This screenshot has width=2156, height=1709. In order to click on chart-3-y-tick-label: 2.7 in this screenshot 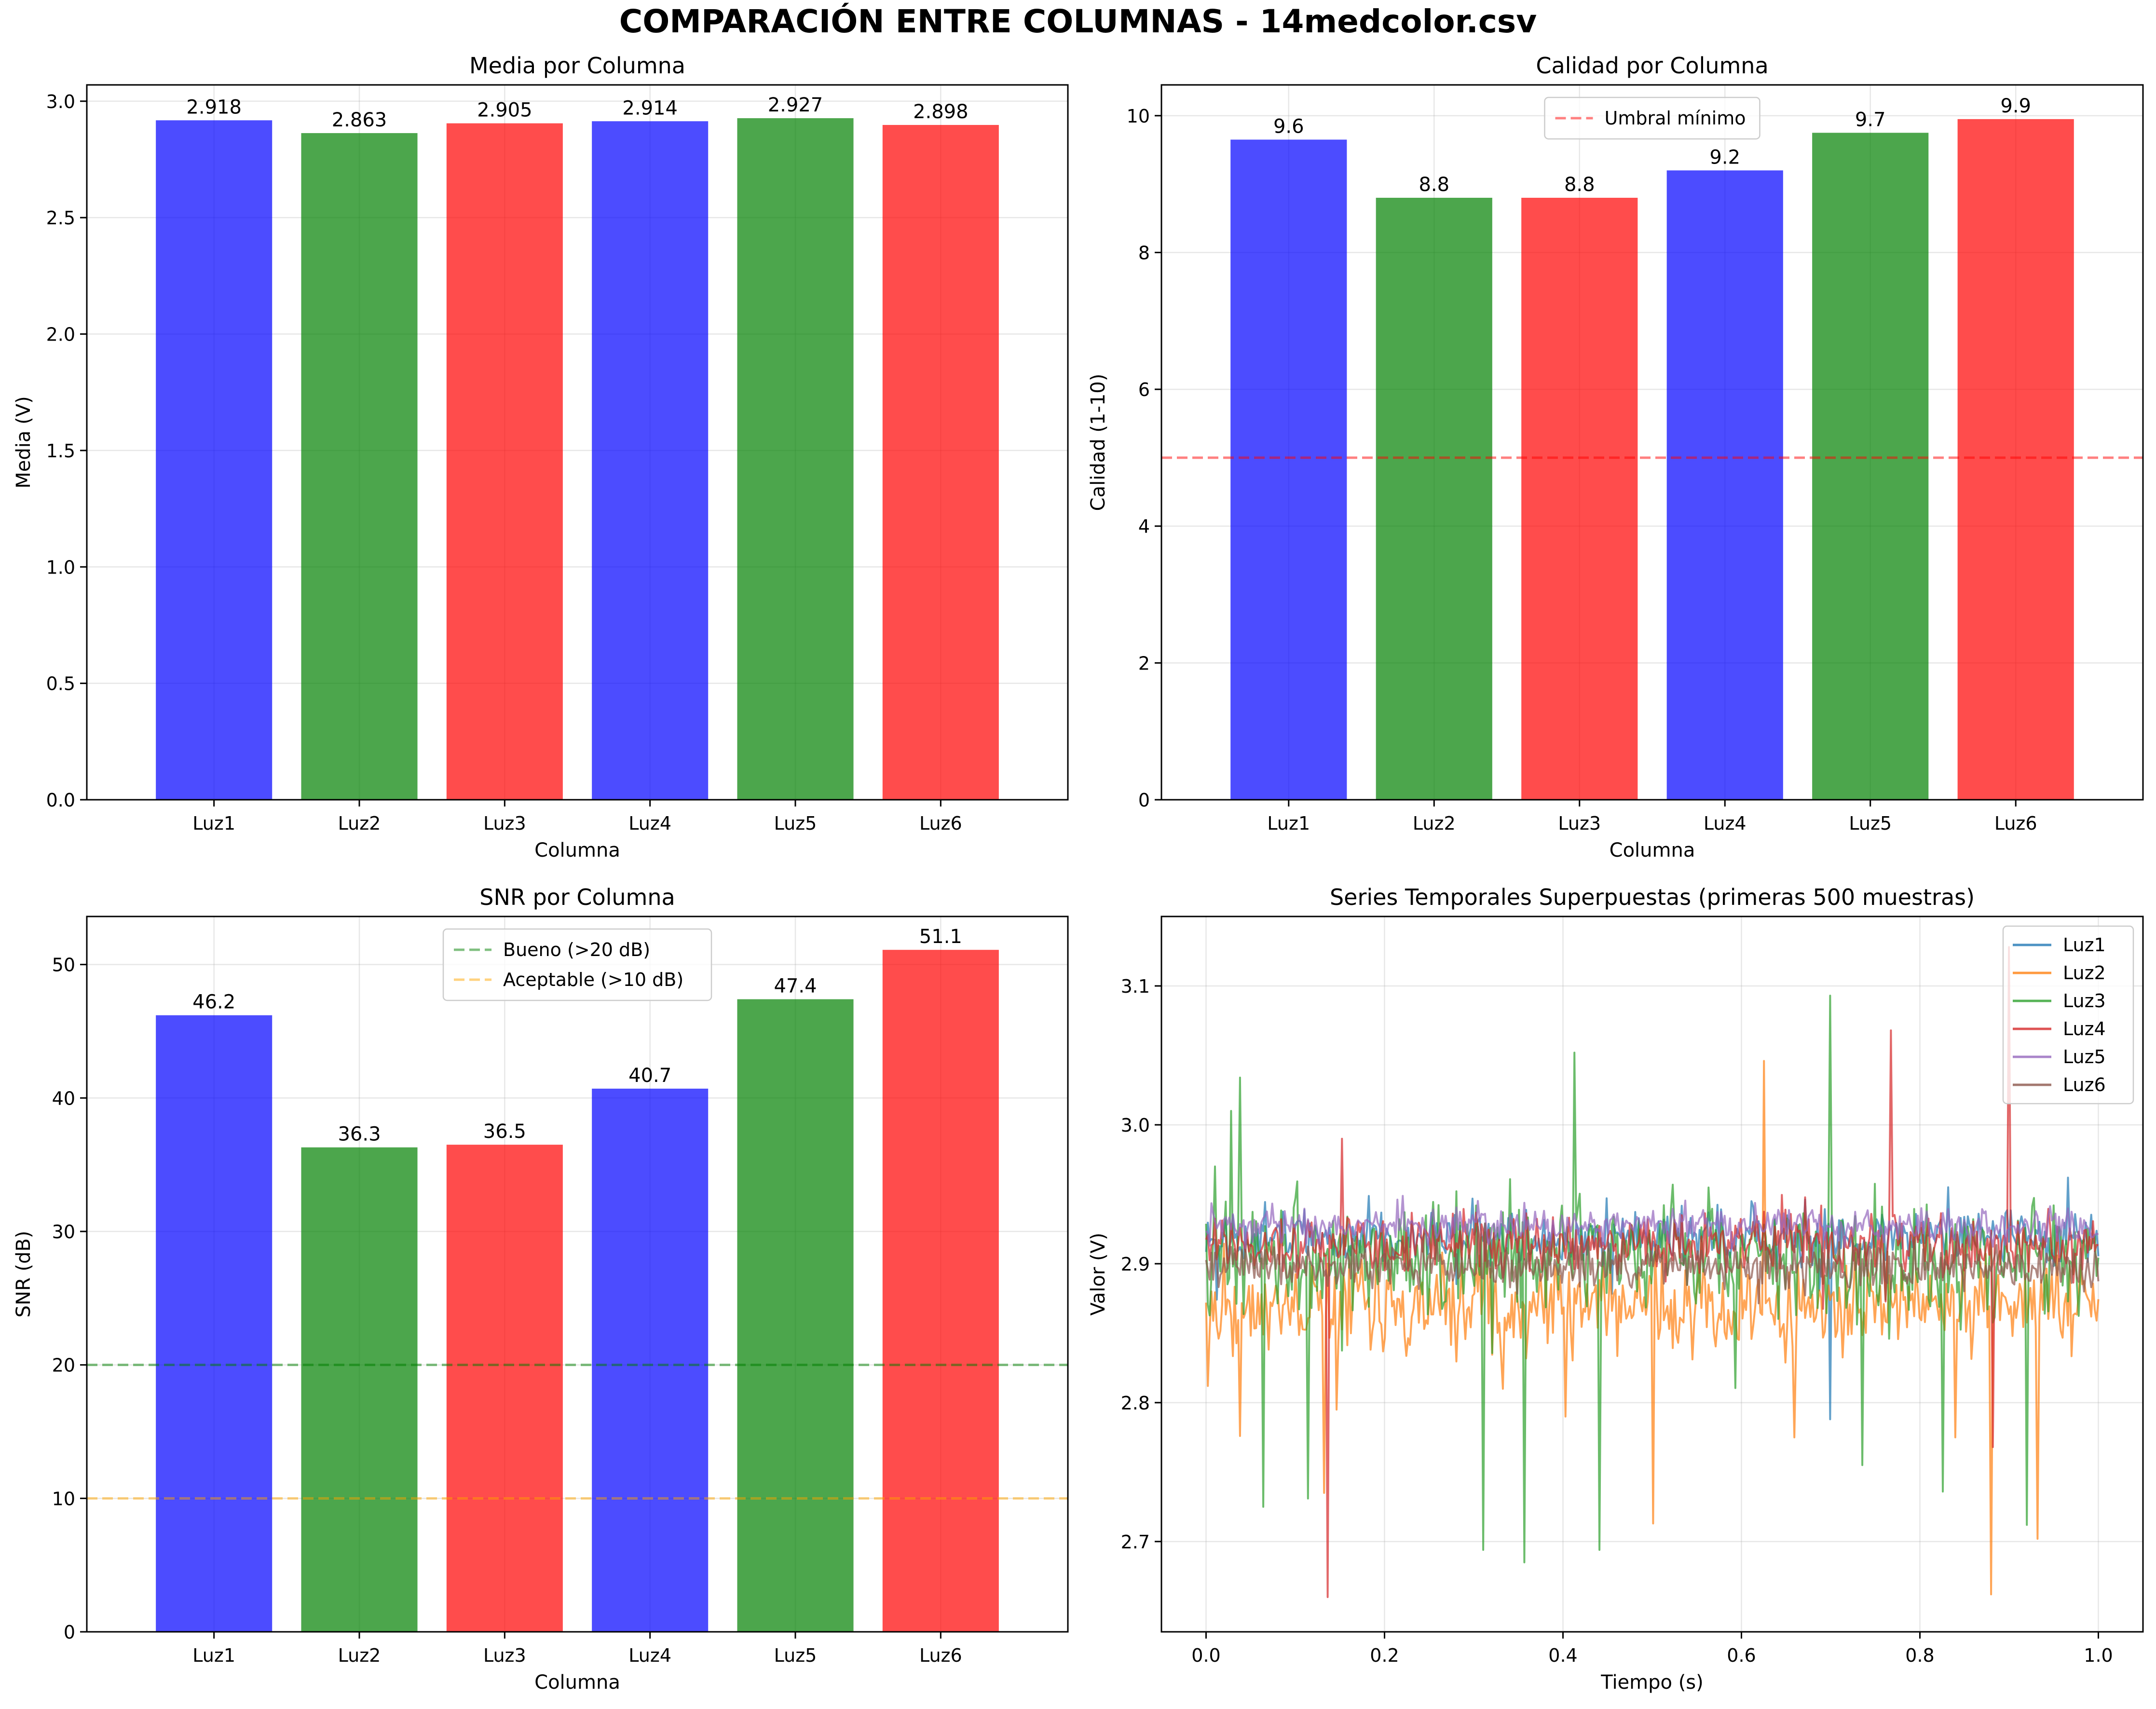, I will do `click(1135, 1542)`.